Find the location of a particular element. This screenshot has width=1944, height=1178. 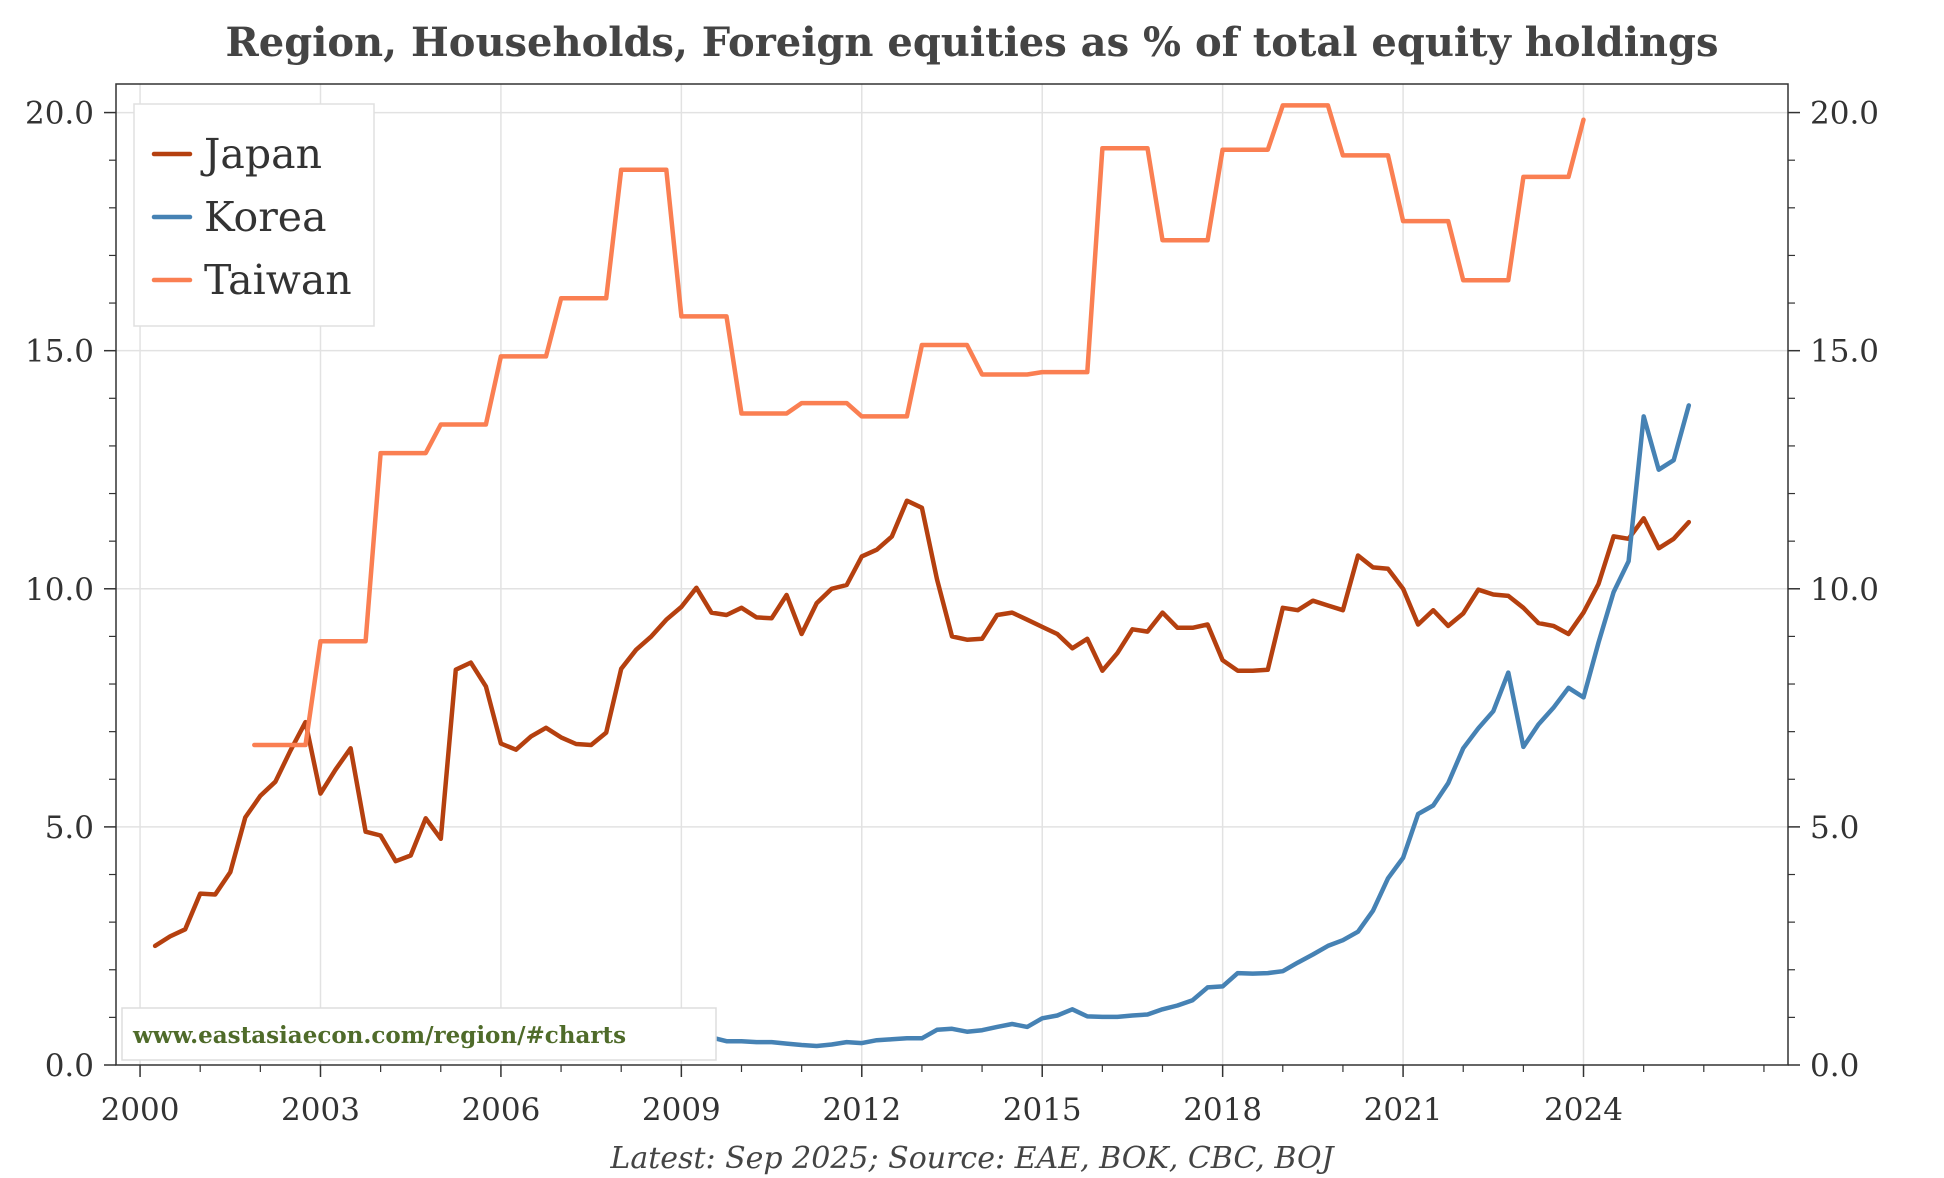

y-tick-label-left: 15.0 is located at coordinates (59, 352).